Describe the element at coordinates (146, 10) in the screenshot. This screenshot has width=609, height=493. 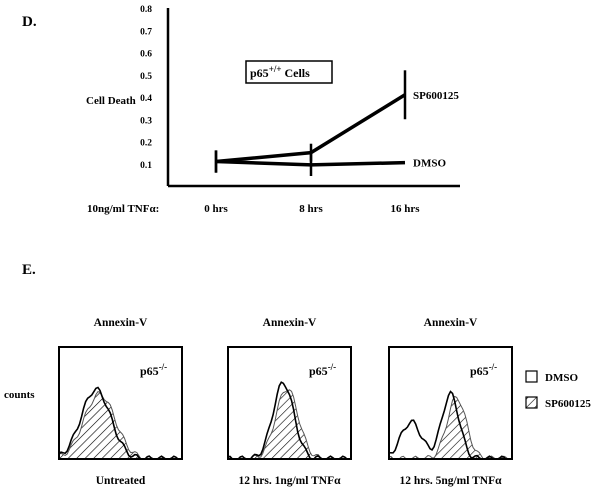
I see `y-tick-label: 0.8` at that location.